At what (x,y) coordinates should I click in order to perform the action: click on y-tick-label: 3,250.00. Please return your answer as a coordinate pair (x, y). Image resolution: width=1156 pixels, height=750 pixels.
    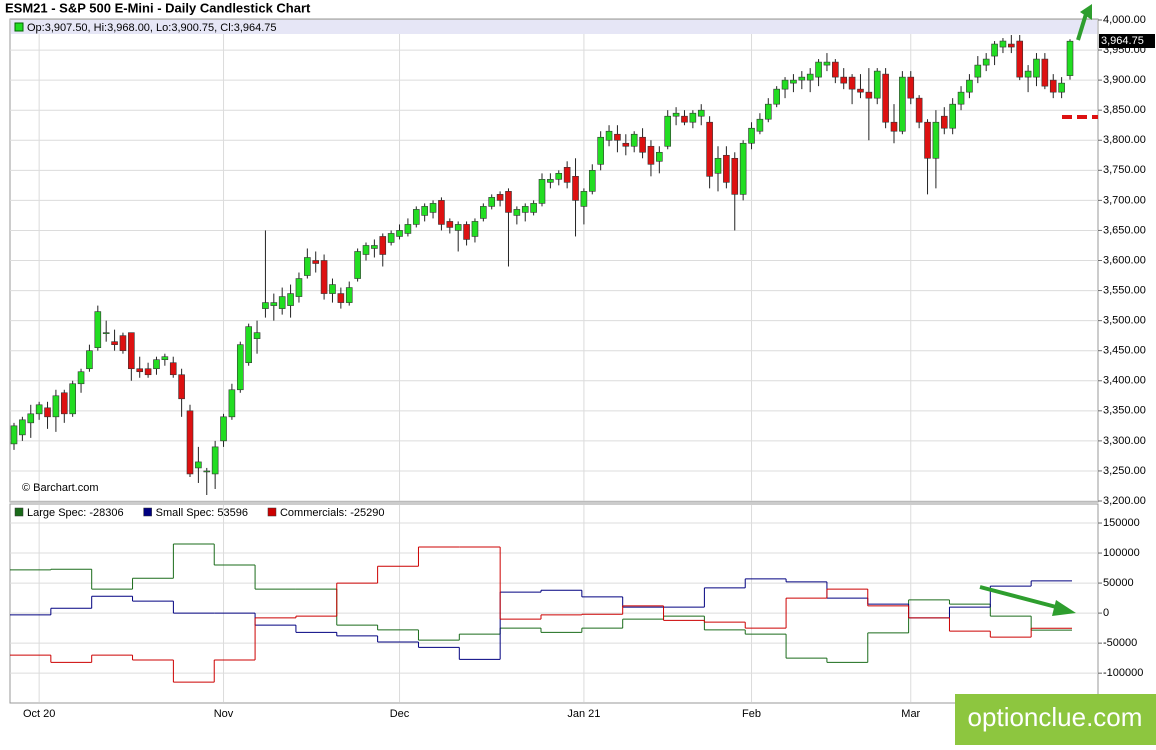
    Looking at the image, I should click on (1124, 471).